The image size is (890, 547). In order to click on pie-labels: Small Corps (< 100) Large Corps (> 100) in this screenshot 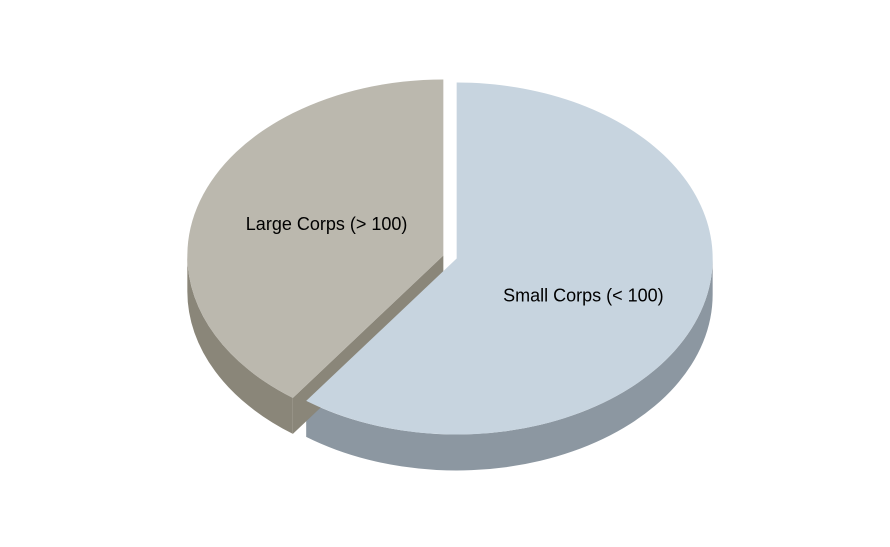, I will do `click(455, 259)`.